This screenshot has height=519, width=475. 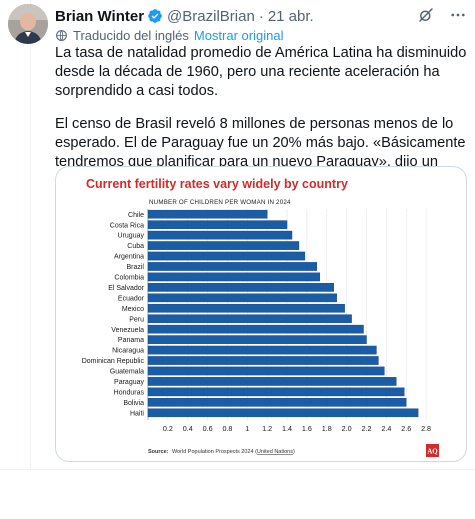 What do you see at coordinates (214, 452) in the screenshot?
I see `source-text: World Population Prospects 2024 (` at bounding box center [214, 452].